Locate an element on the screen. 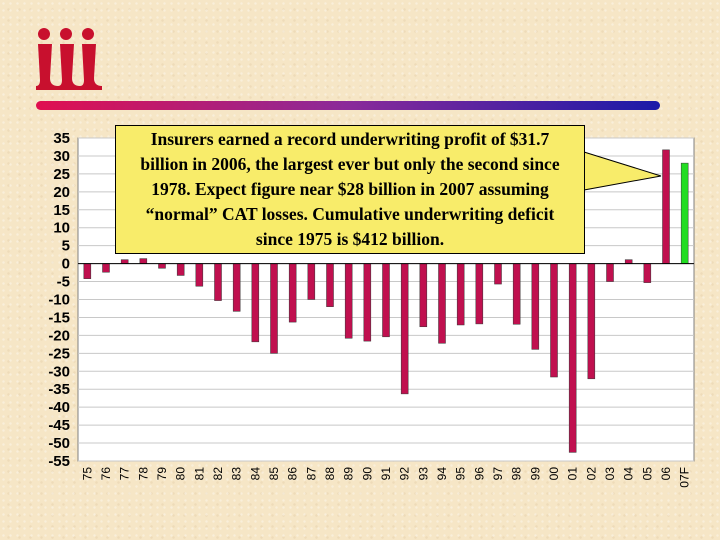 The image size is (720, 540). y-tick-label: 35 is located at coordinates (61, 138).